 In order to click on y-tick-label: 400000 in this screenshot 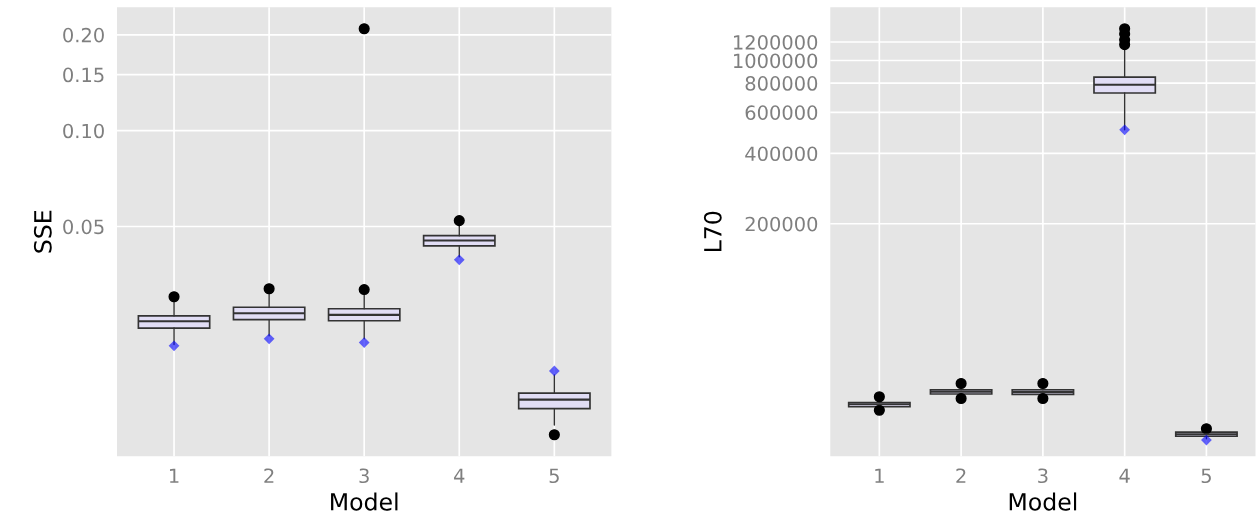, I will do `click(781, 154)`.